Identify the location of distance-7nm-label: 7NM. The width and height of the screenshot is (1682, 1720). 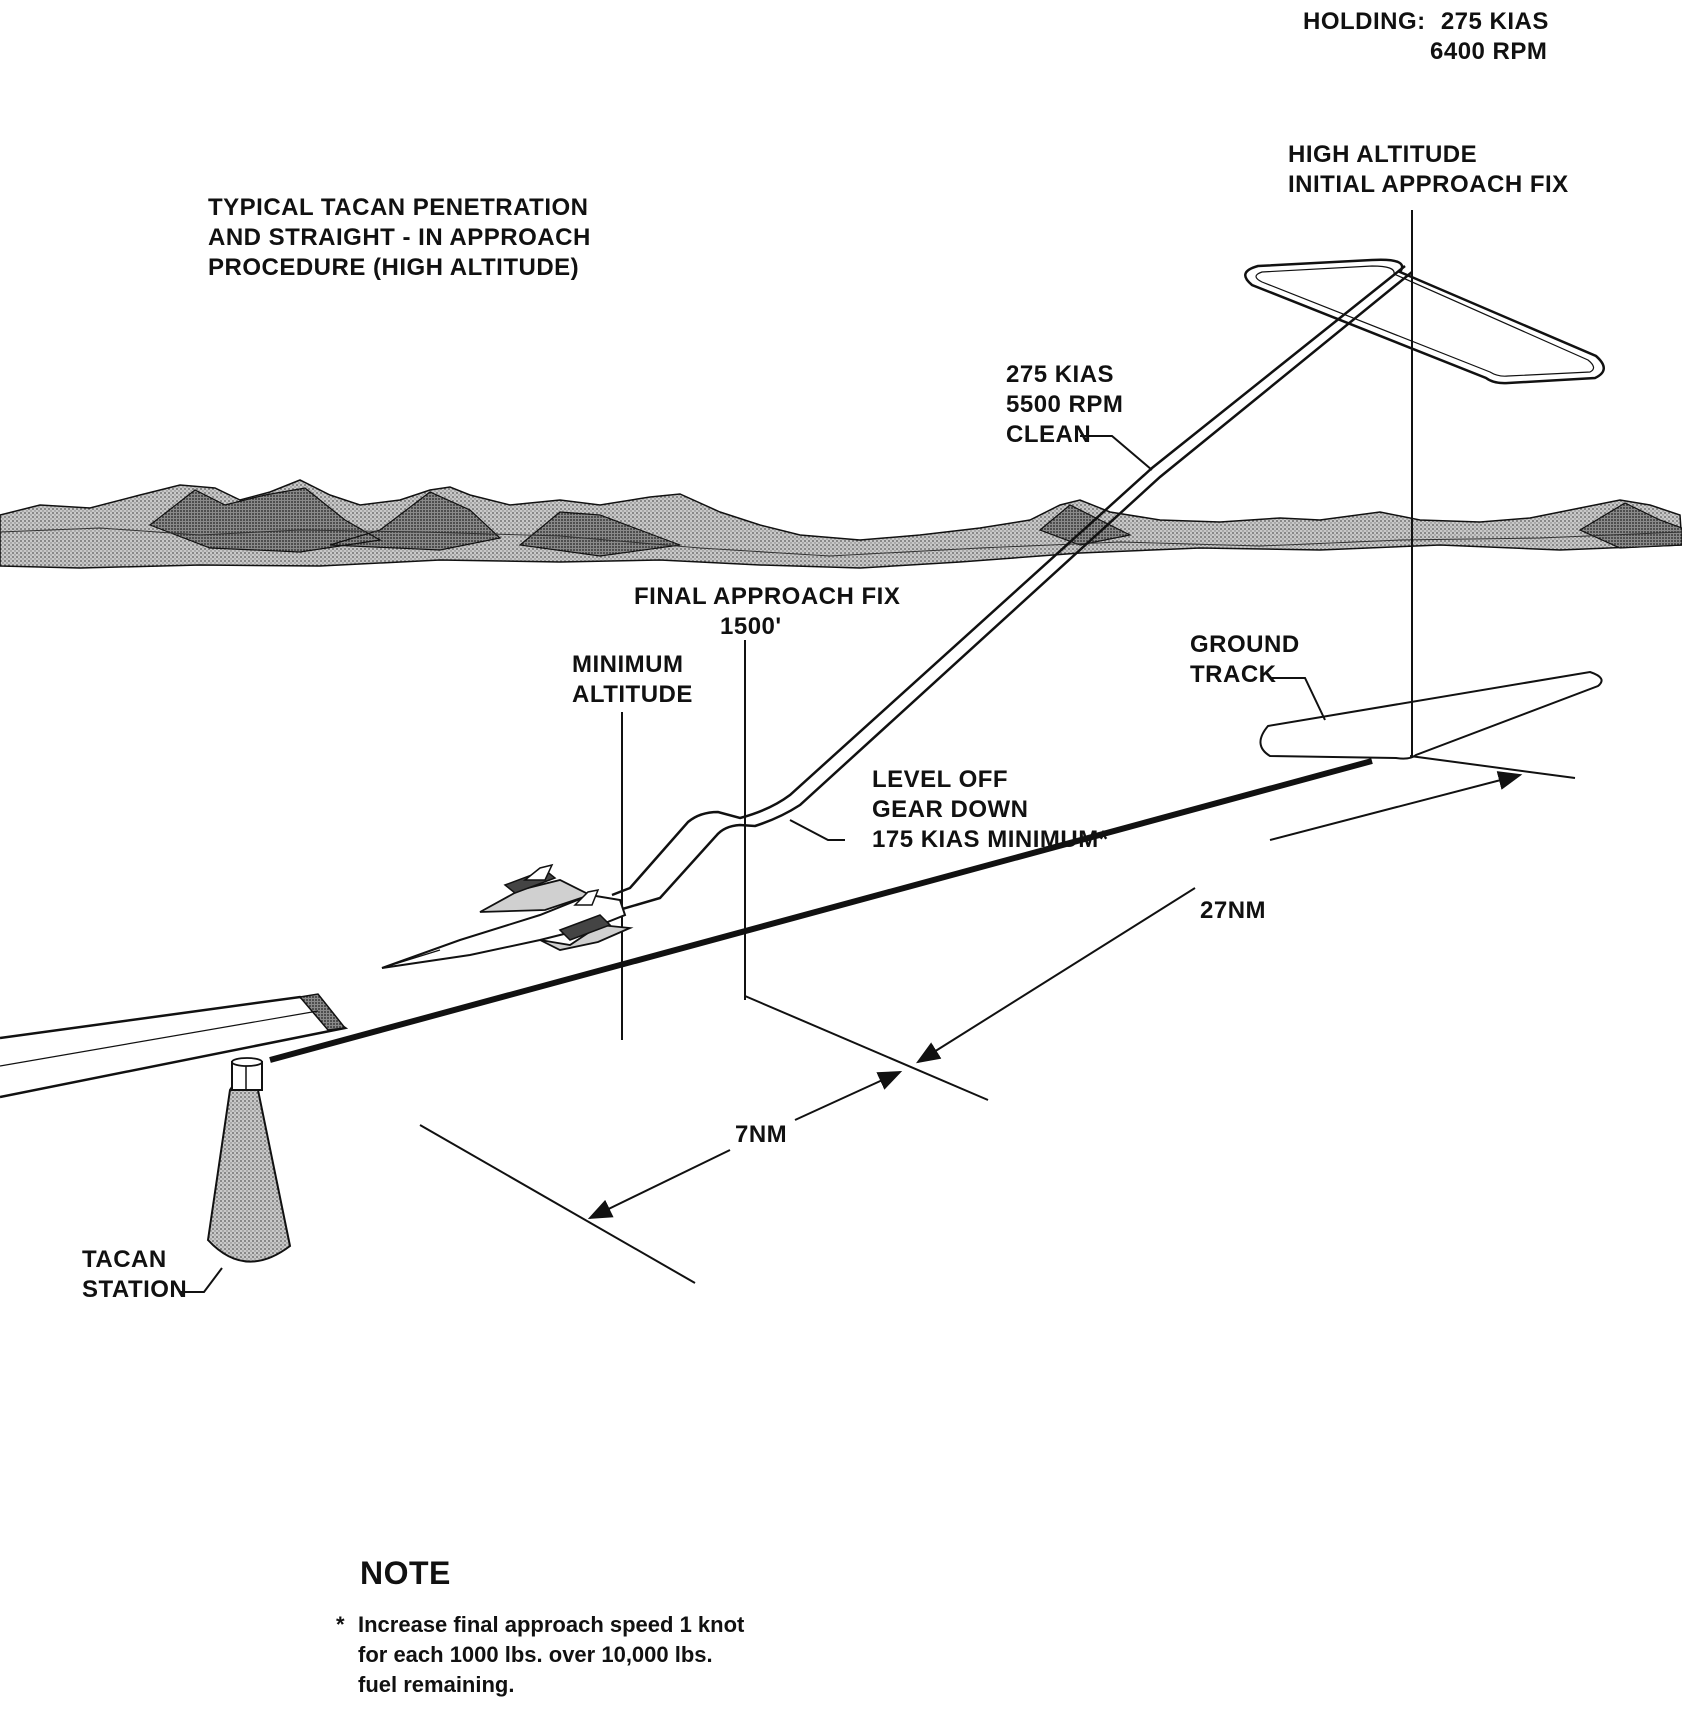
(761, 1135).